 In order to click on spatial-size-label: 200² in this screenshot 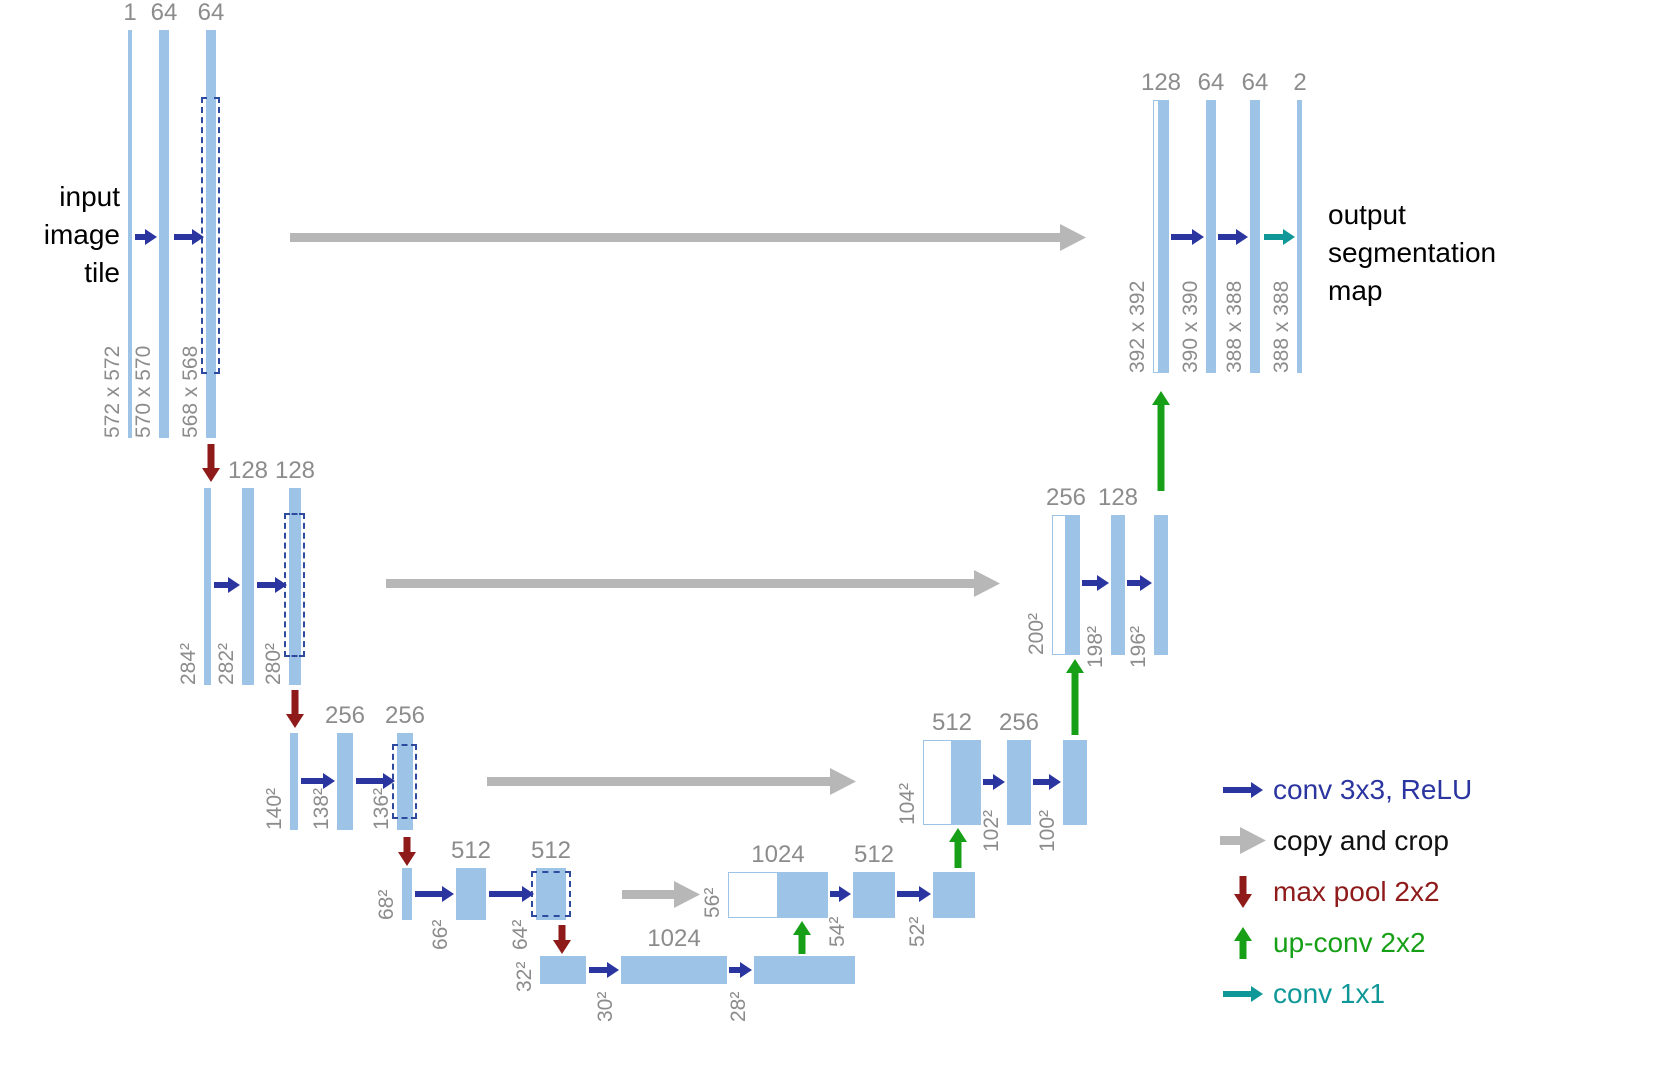, I will do `click(1036, 633)`.